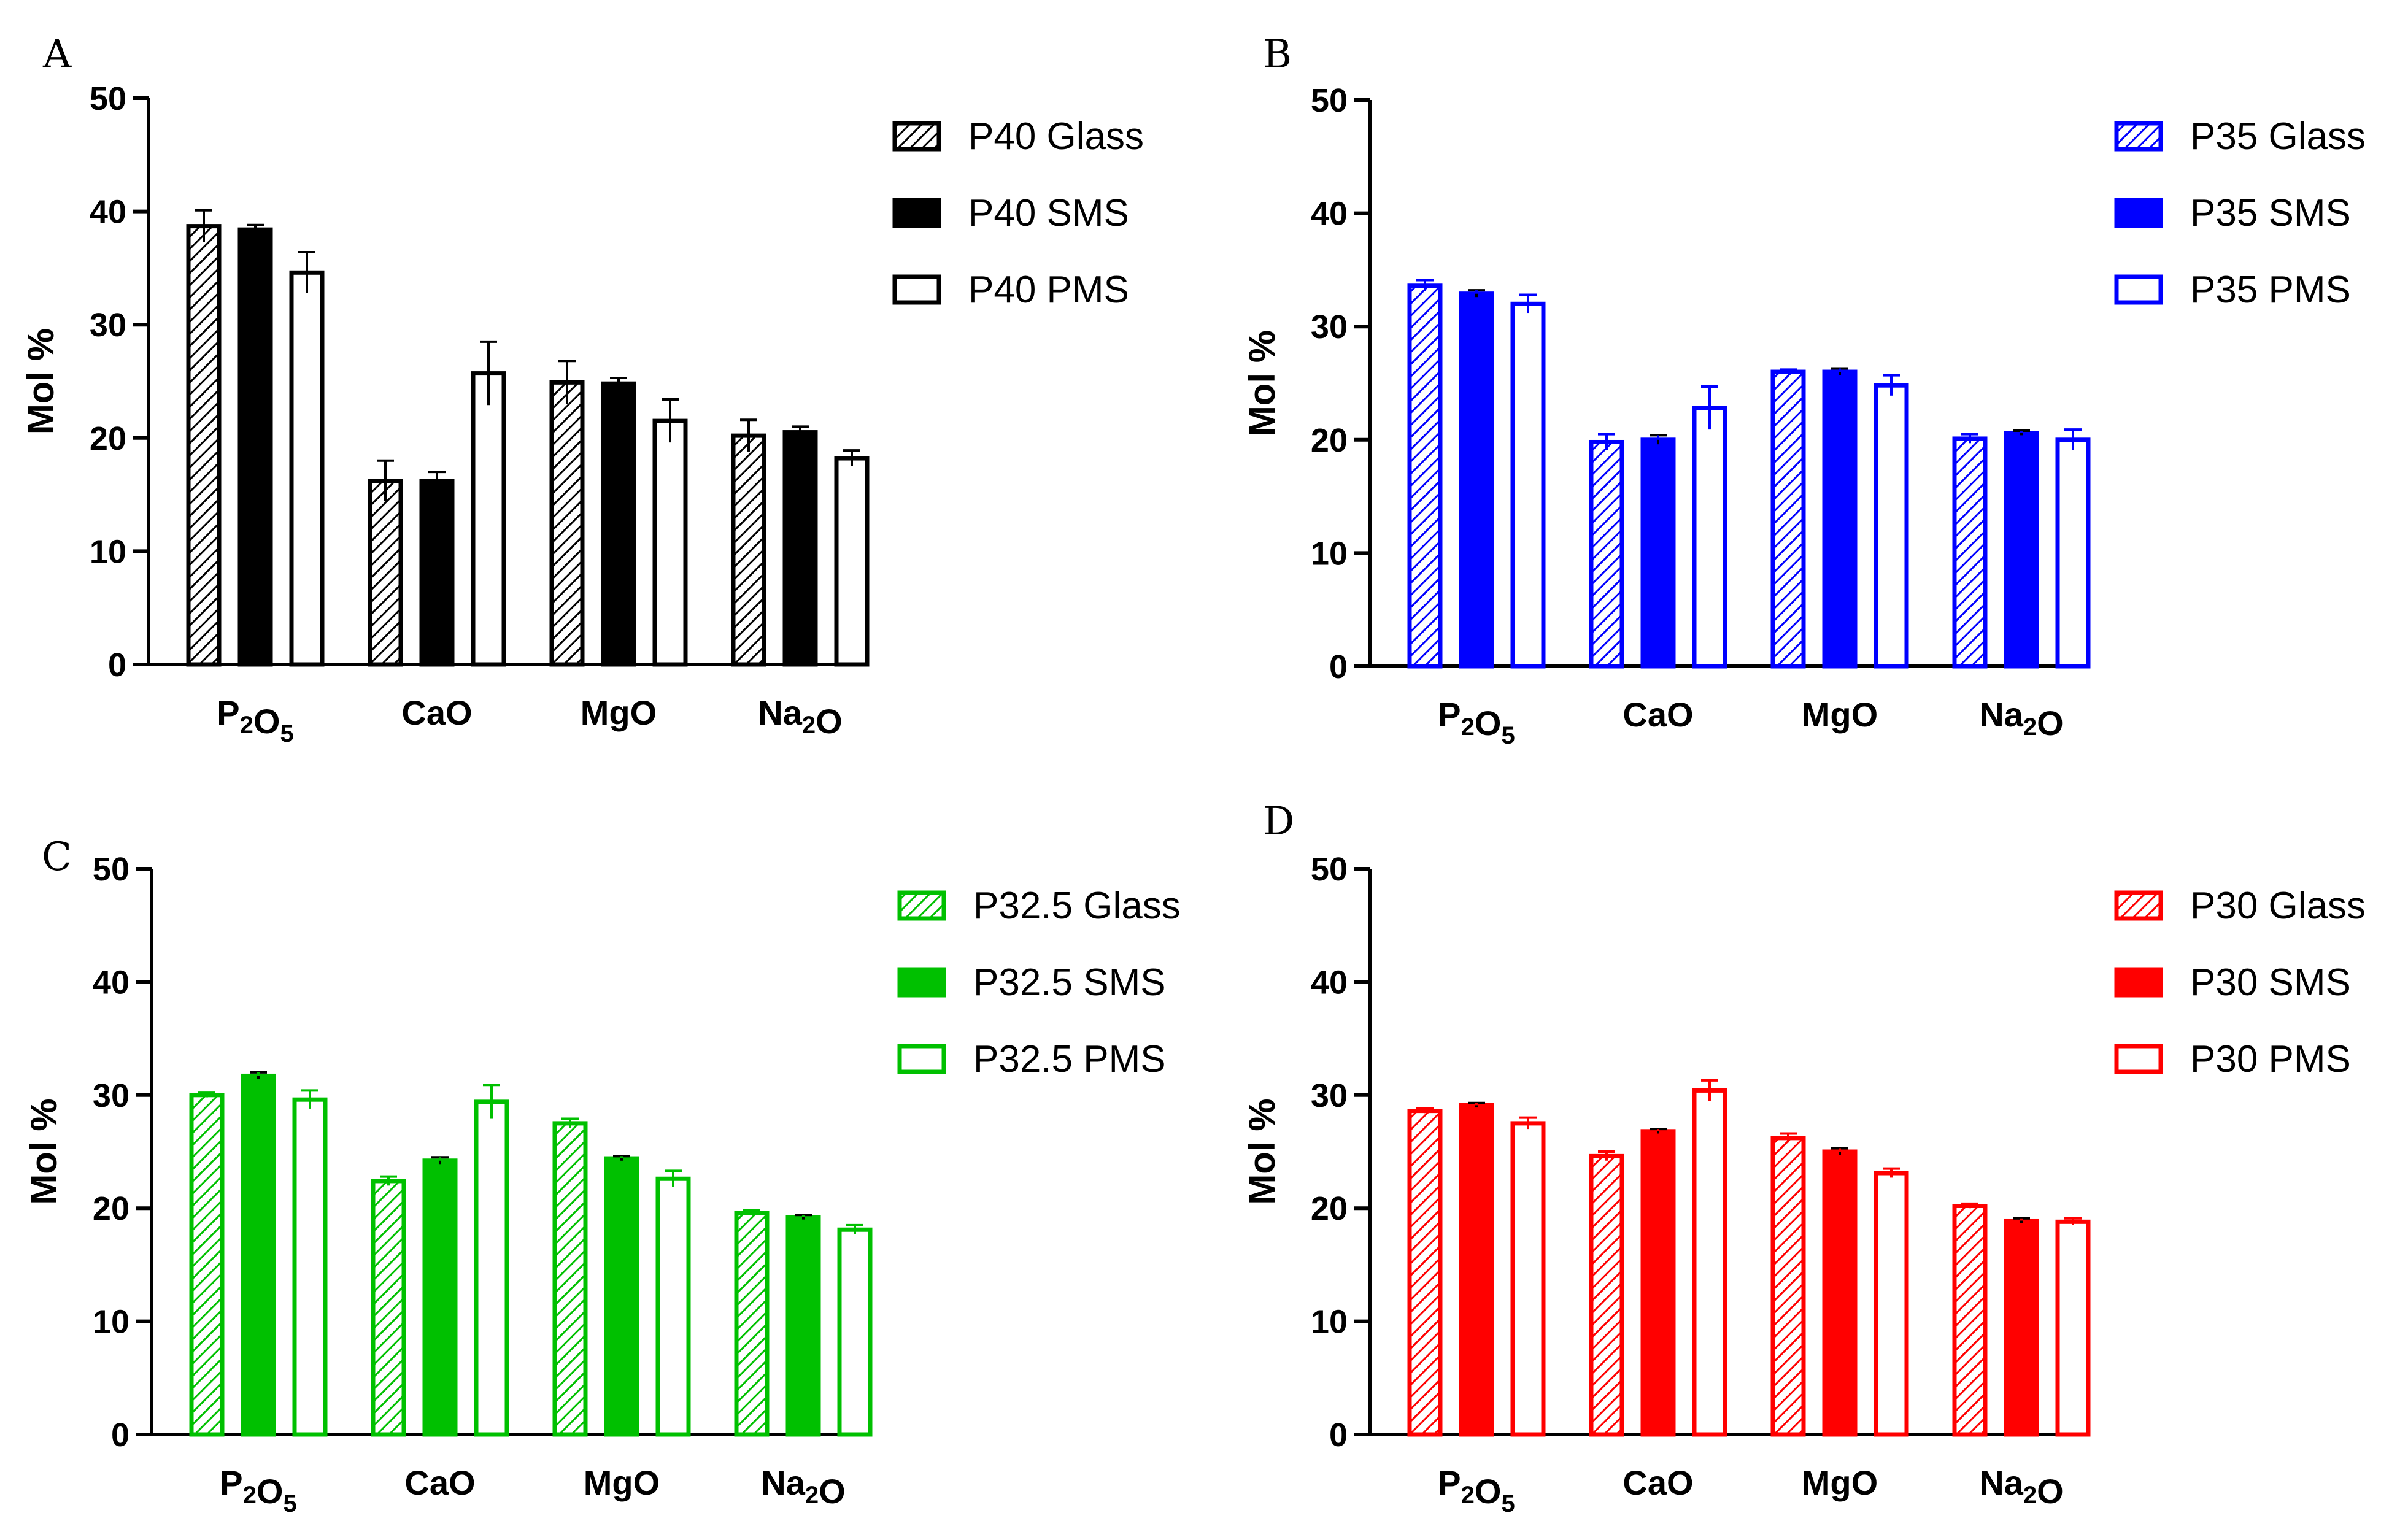 This screenshot has height=1540, width=2381. I want to click on legend-item: P40 Glass, so click(1018, 136).